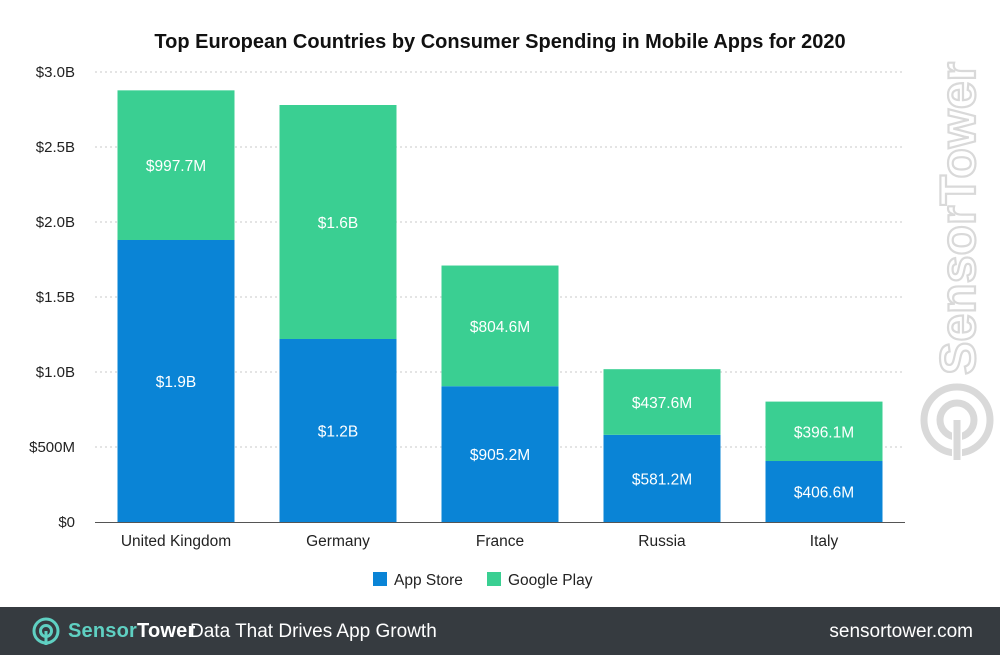 This screenshot has width=1000, height=655. I want to click on data-label: $406.6M, so click(824, 493).